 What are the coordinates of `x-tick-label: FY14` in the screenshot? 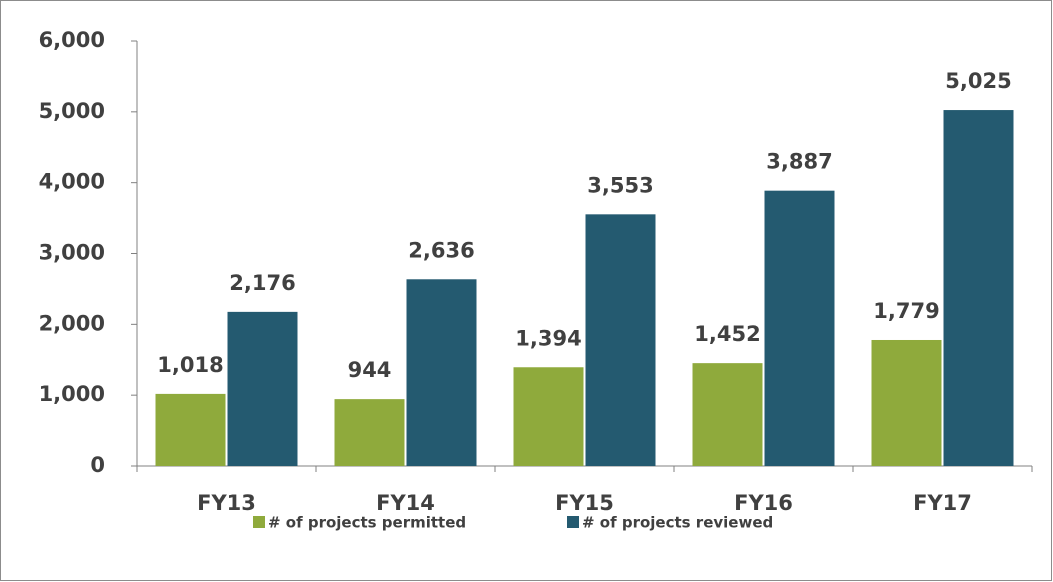 It's located at (405, 503).